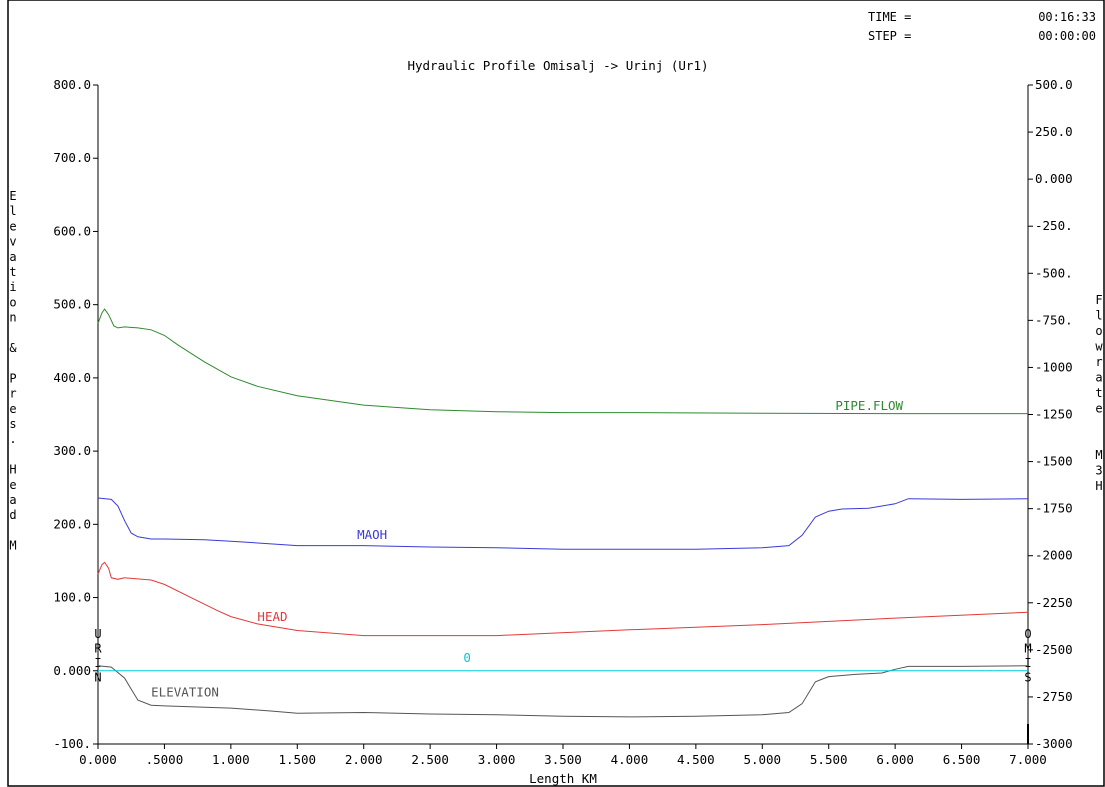 The image size is (1105, 787). Describe the element at coordinates (12, 196) in the screenshot. I see `left-axis-label-char: E` at that location.